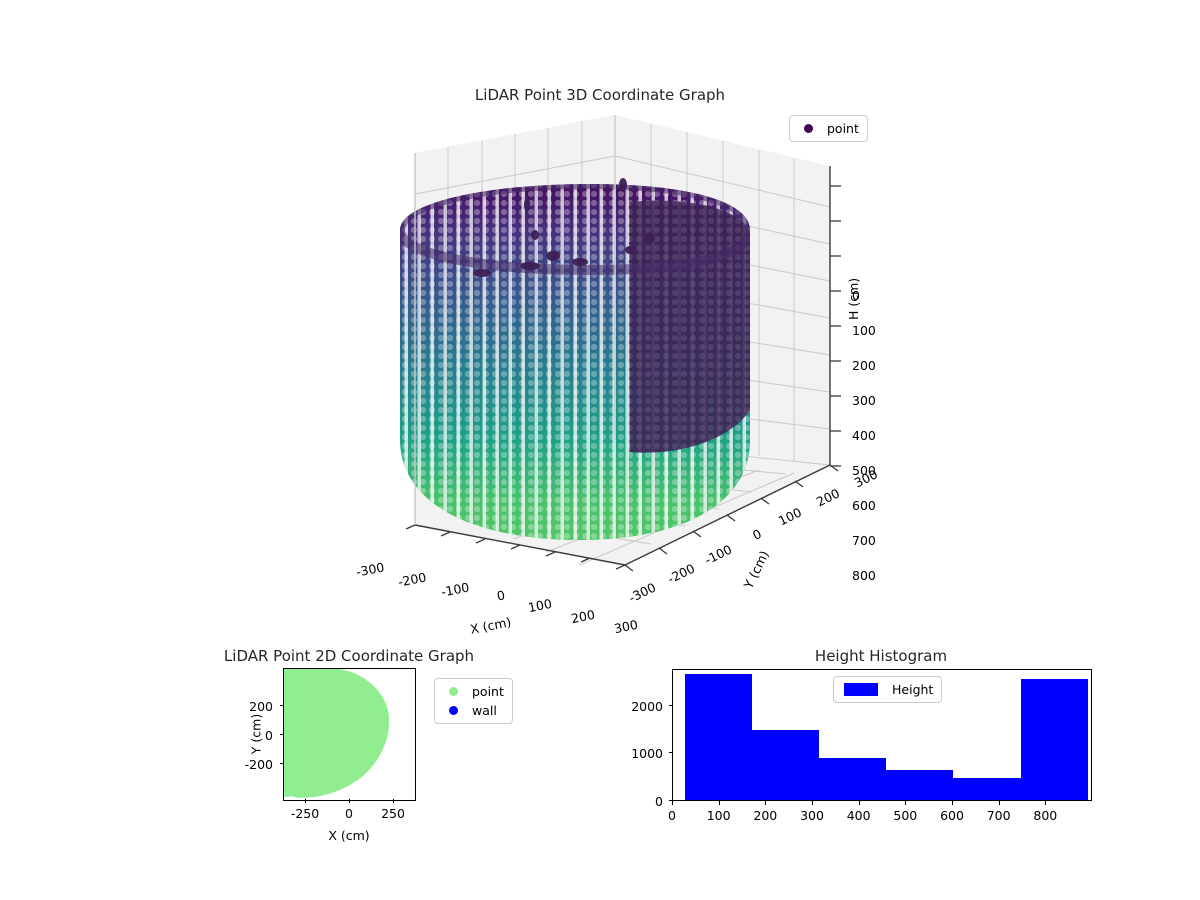  I want to click on histogram-xtick-2: 200, so click(765, 815).